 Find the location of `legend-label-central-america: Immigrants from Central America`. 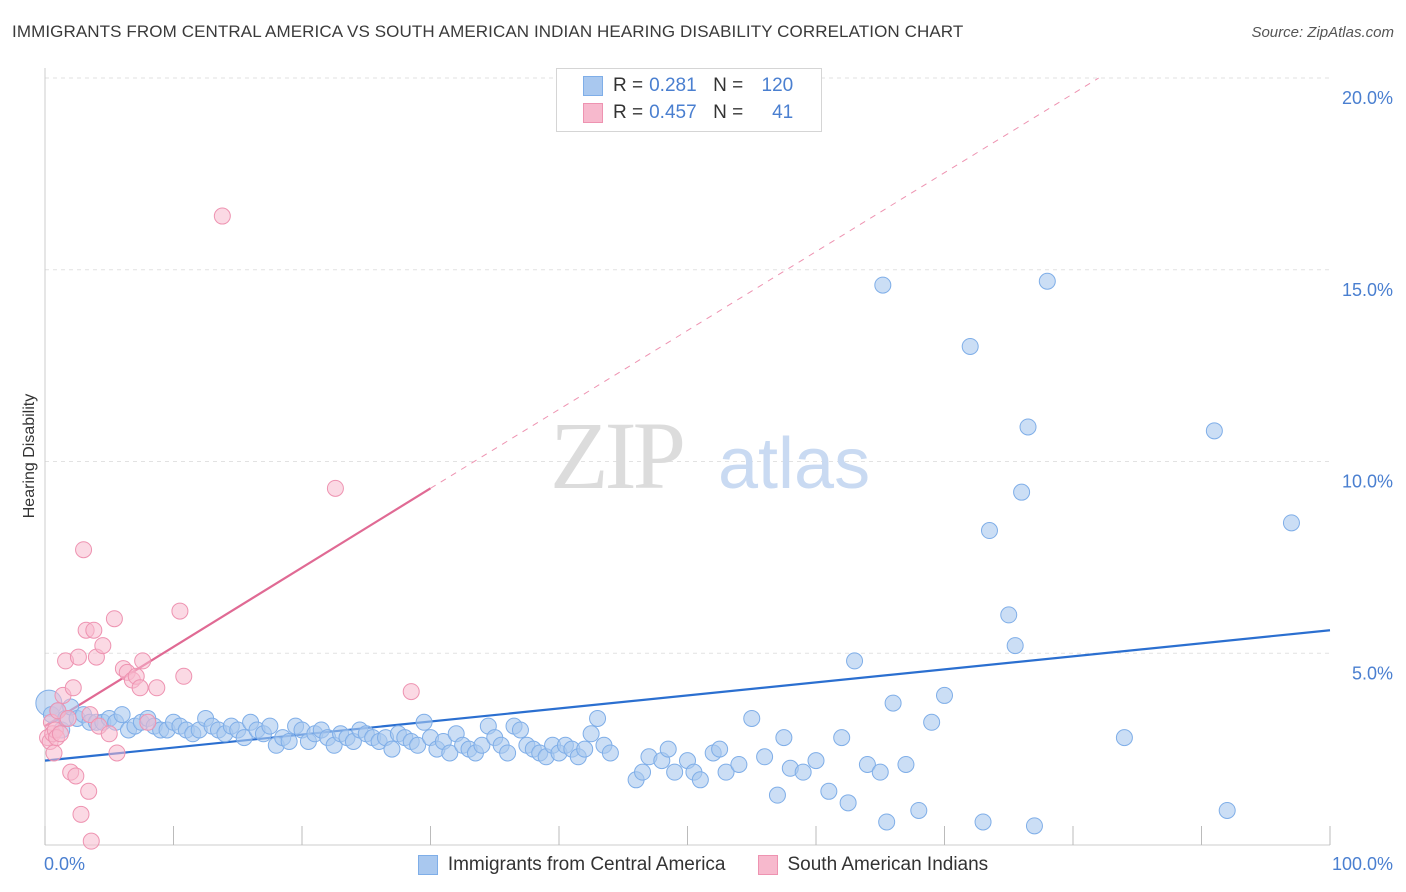

legend-label-central-america: Immigrants from Central America is located at coordinates (586, 864).